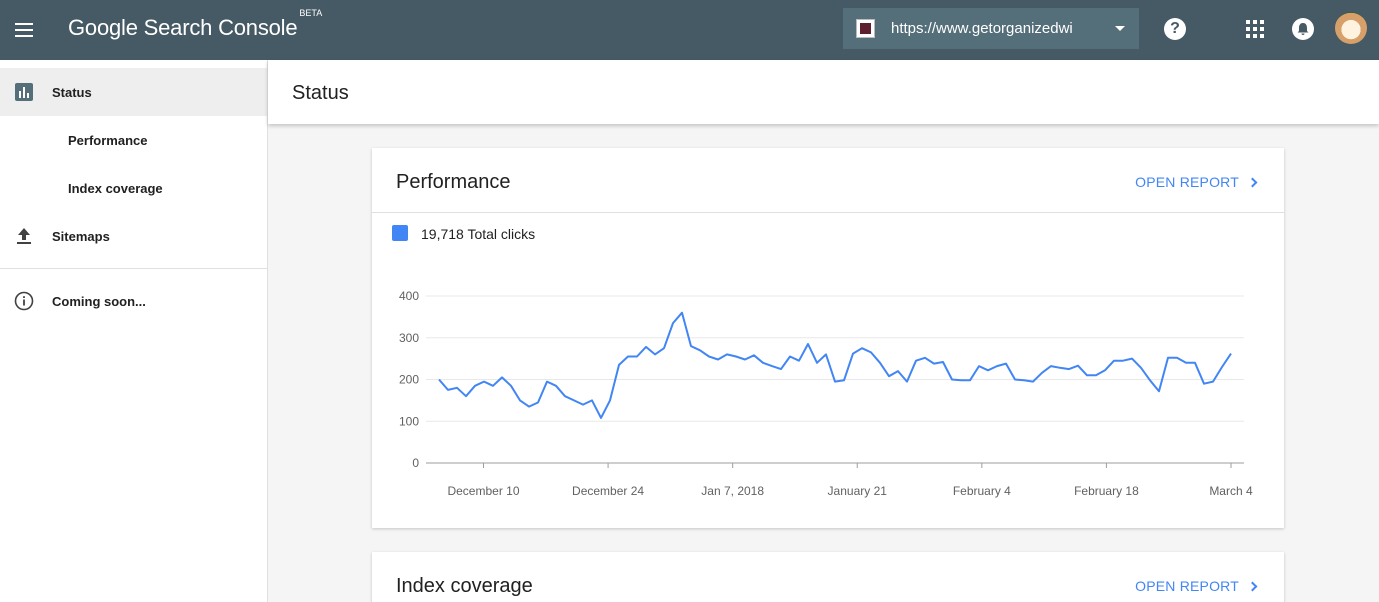 The image size is (1379, 602). Describe the element at coordinates (415, 463) in the screenshot. I see `y-tick-label: 0` at that location.